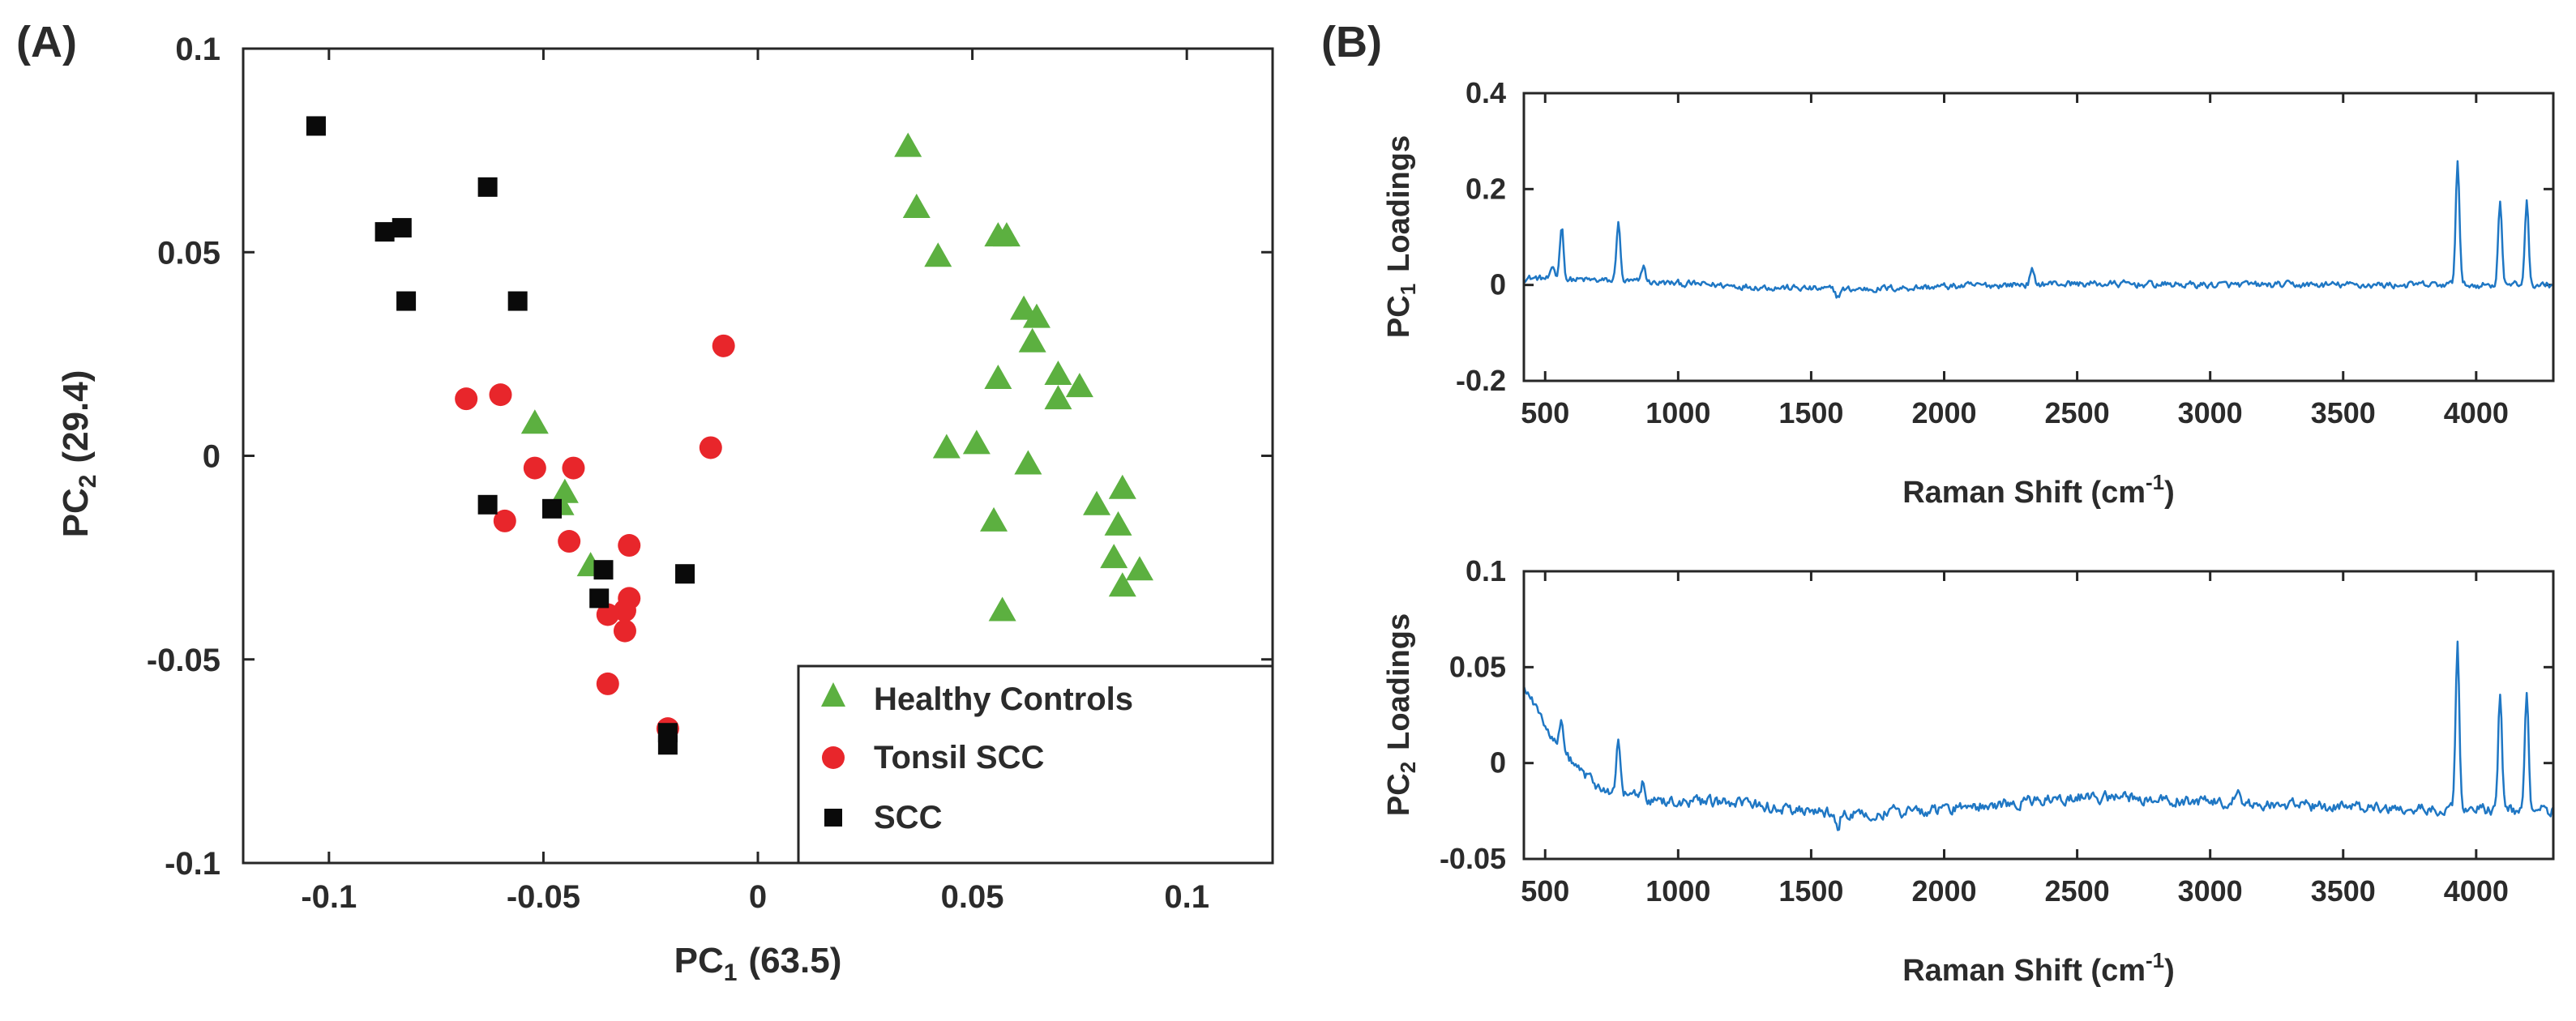 The height and width of the screenshot is (1021, 2576). I want to click on scatter-x-label-sub: 1, so click(731, 973).